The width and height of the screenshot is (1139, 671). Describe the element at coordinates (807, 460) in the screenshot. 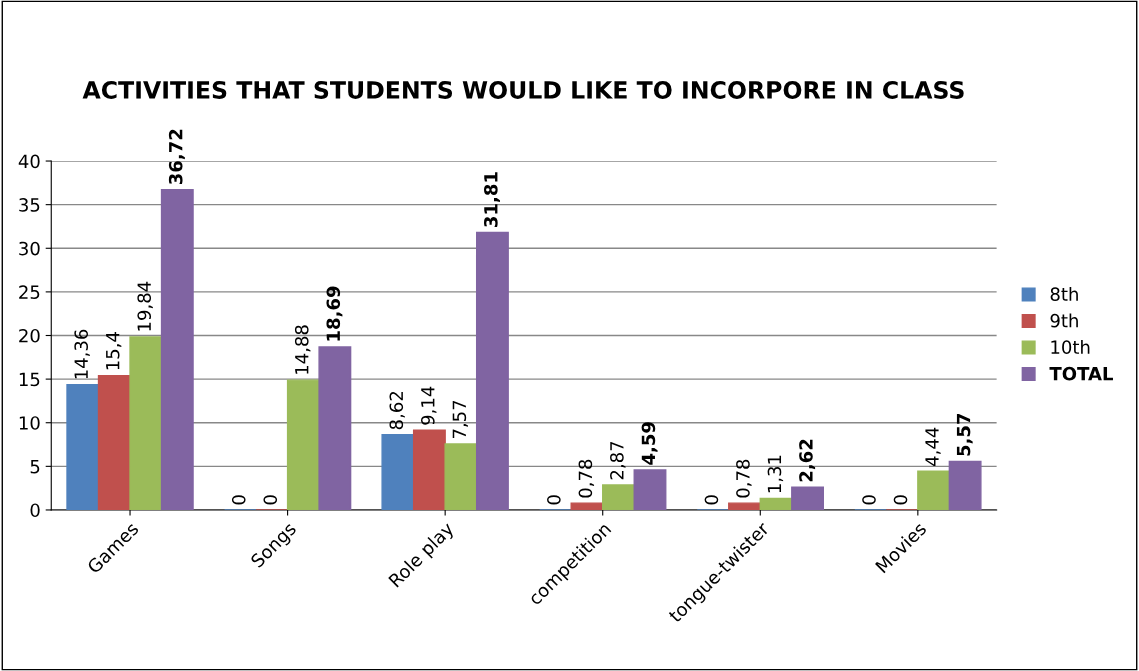

I see `data-label: 2,62` at that location.